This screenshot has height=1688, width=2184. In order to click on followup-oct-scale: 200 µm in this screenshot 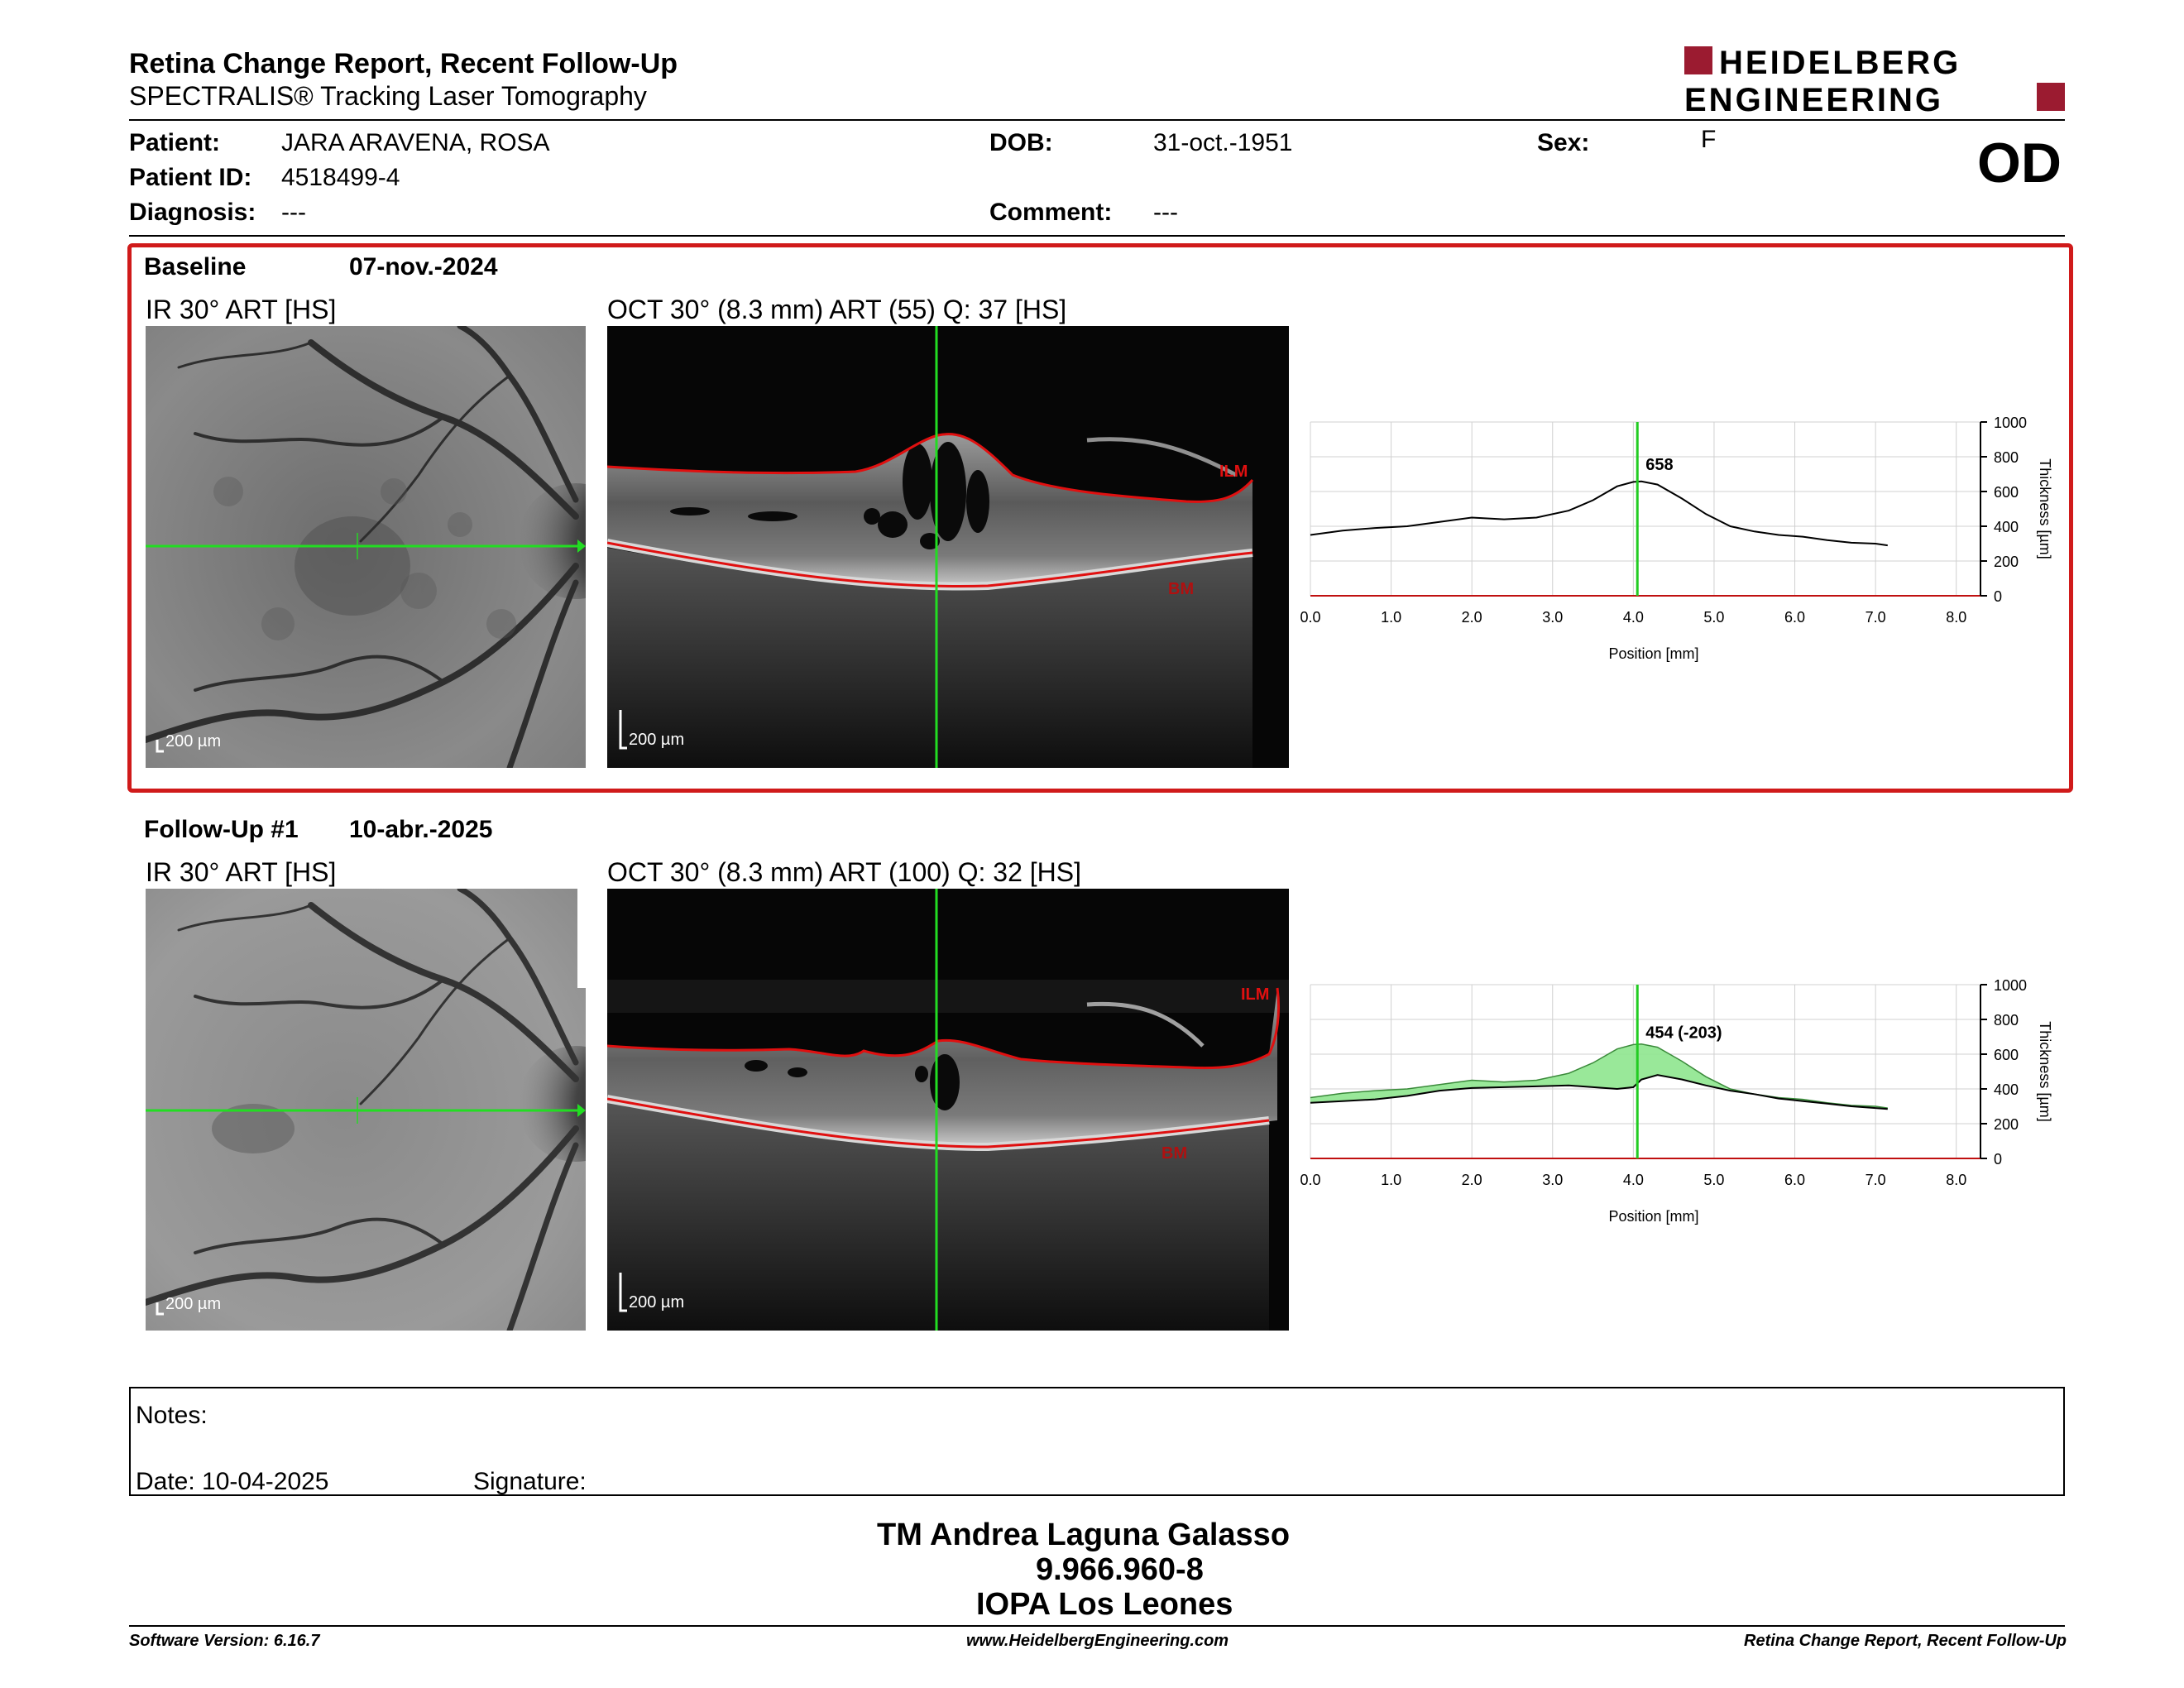, I will do `click(656, 1302)`.